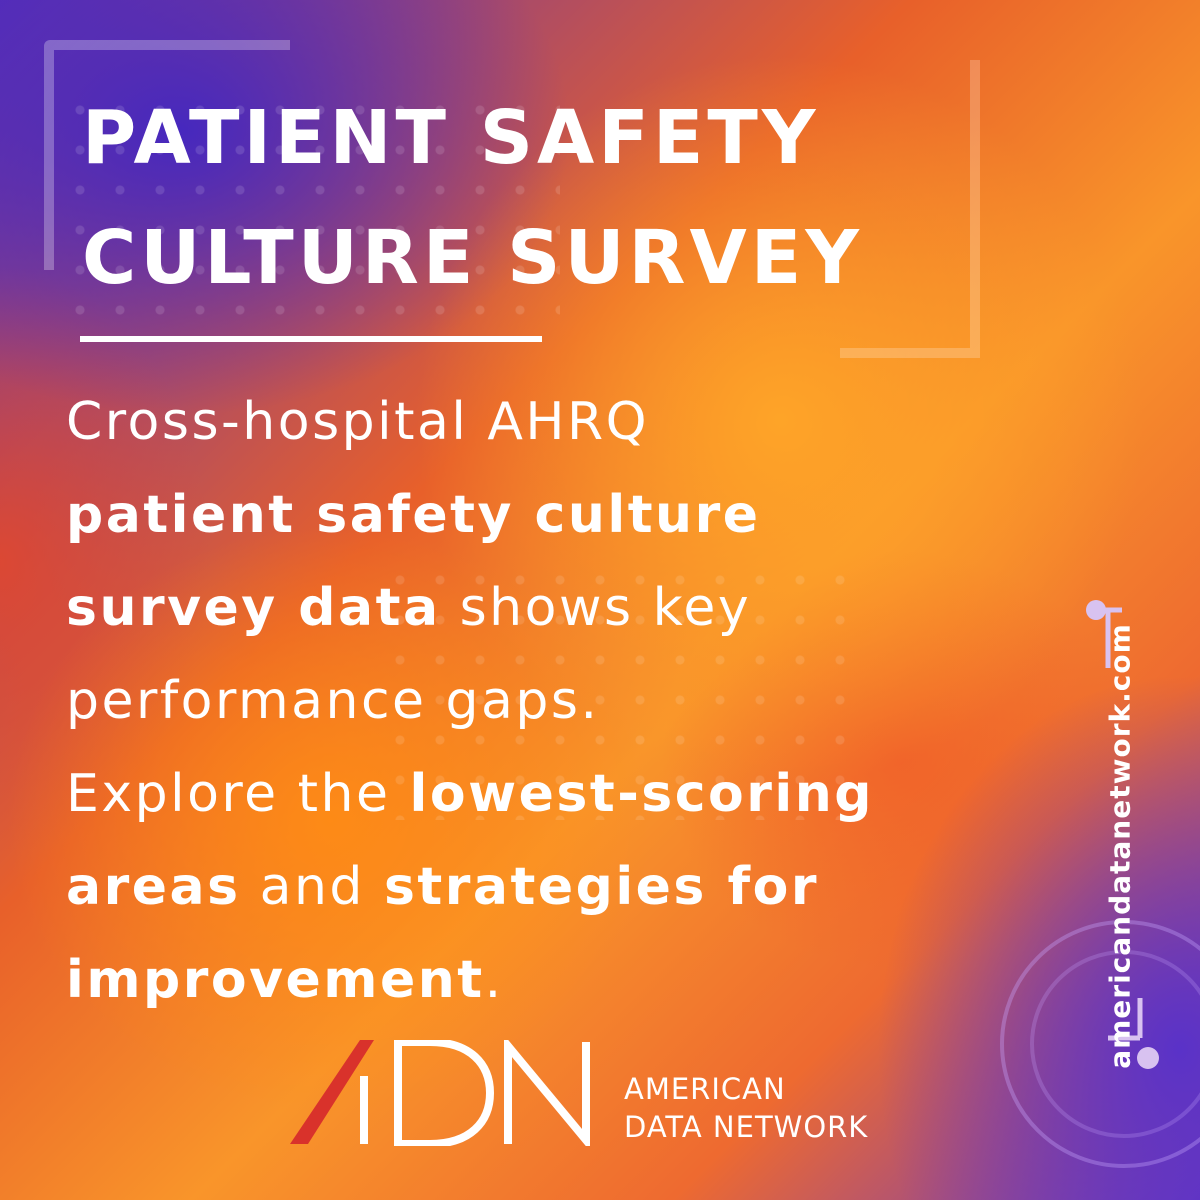  Describe the element at coordinates (413, 515) in the screenshot. I see `emphasis-text: patient safety culture` at that location.